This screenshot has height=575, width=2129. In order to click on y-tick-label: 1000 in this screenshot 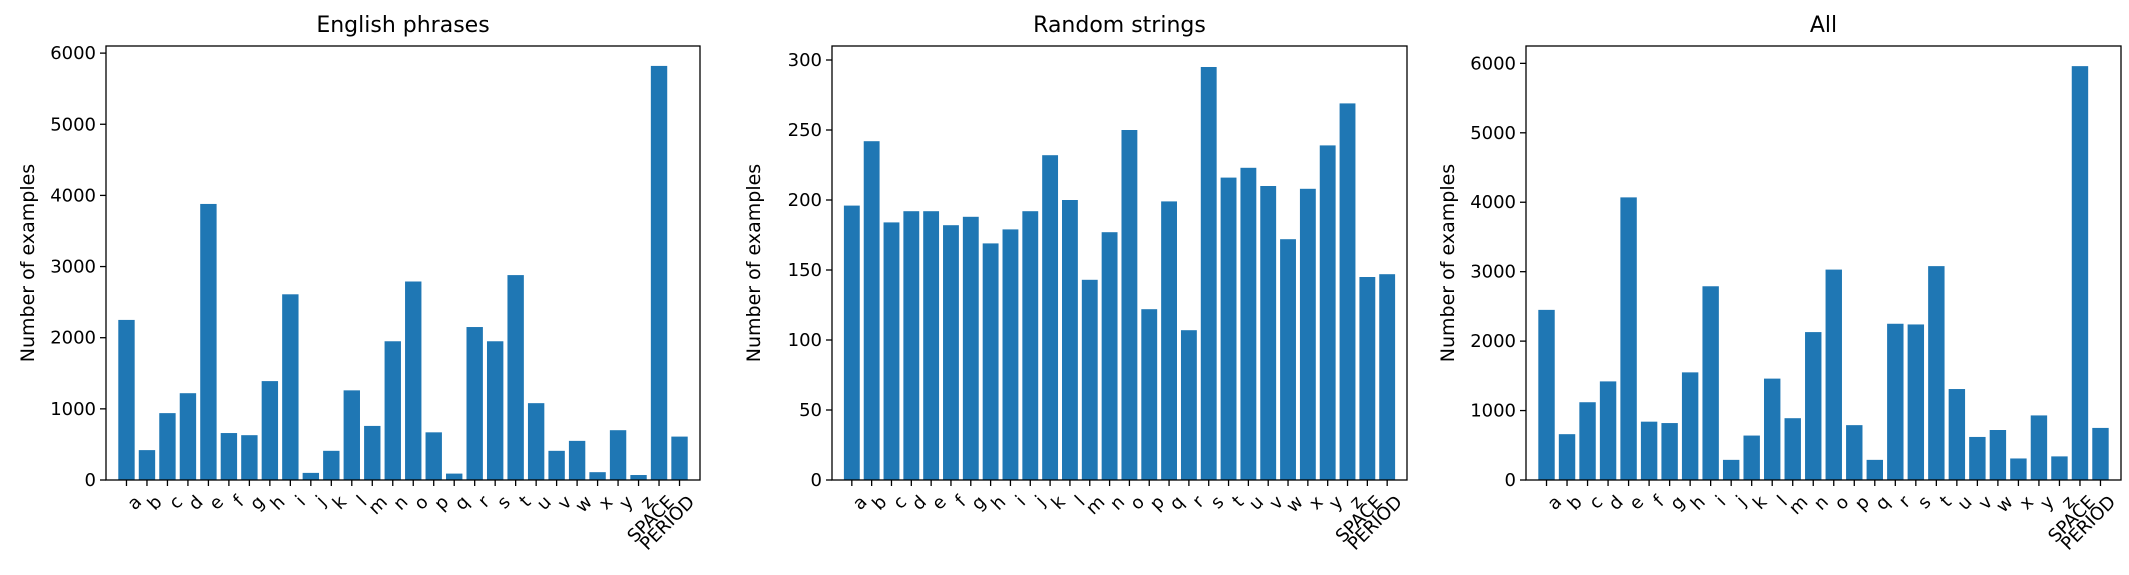, I will do `click(1493, 411)`.